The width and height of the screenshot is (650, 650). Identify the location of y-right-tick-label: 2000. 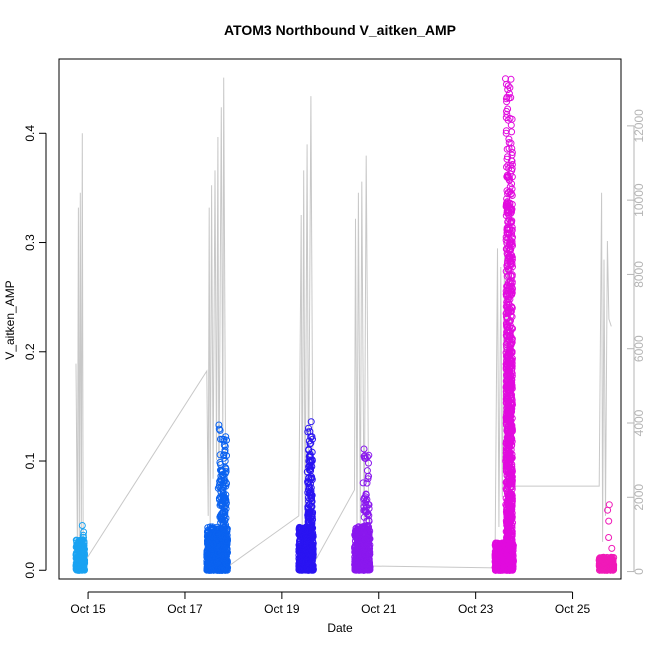
(639, 497).